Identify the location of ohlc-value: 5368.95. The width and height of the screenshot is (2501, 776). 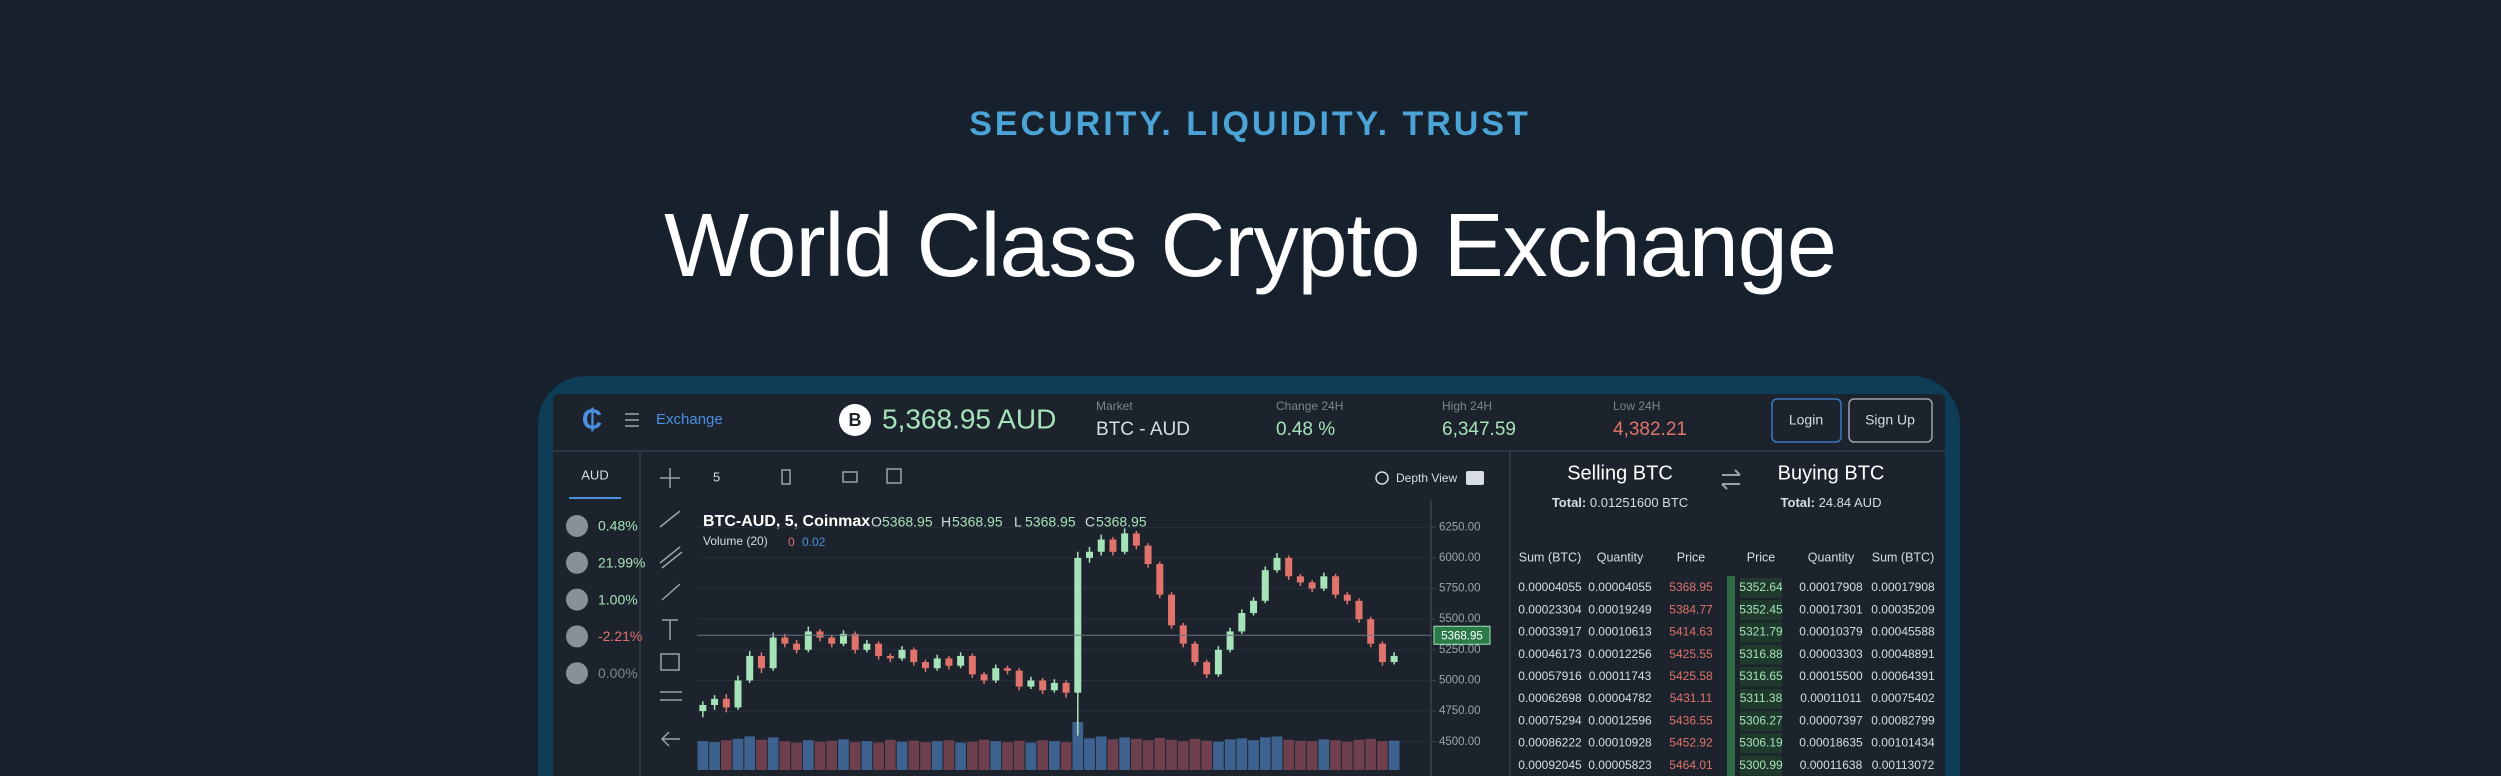
(977, 522).